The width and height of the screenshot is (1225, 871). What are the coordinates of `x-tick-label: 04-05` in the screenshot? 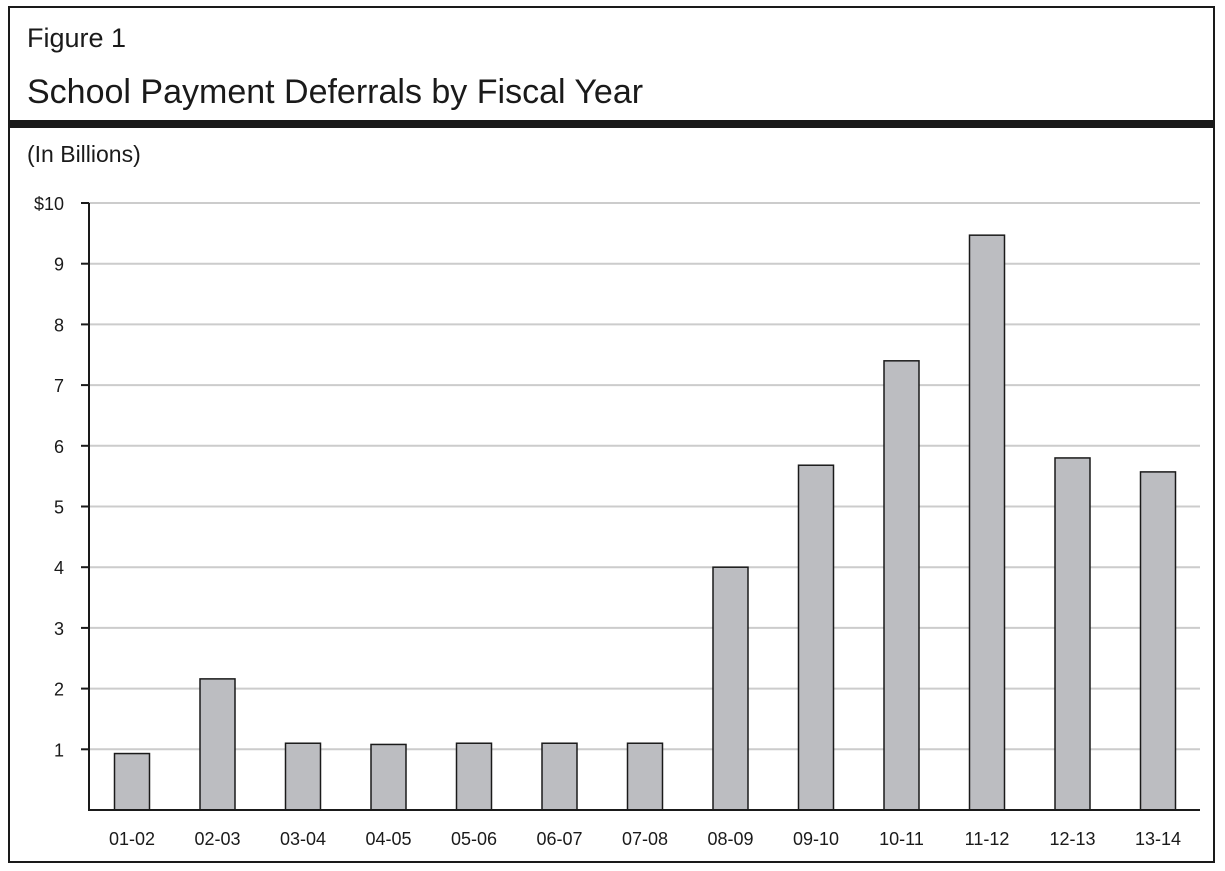 It's located at (388, 839).